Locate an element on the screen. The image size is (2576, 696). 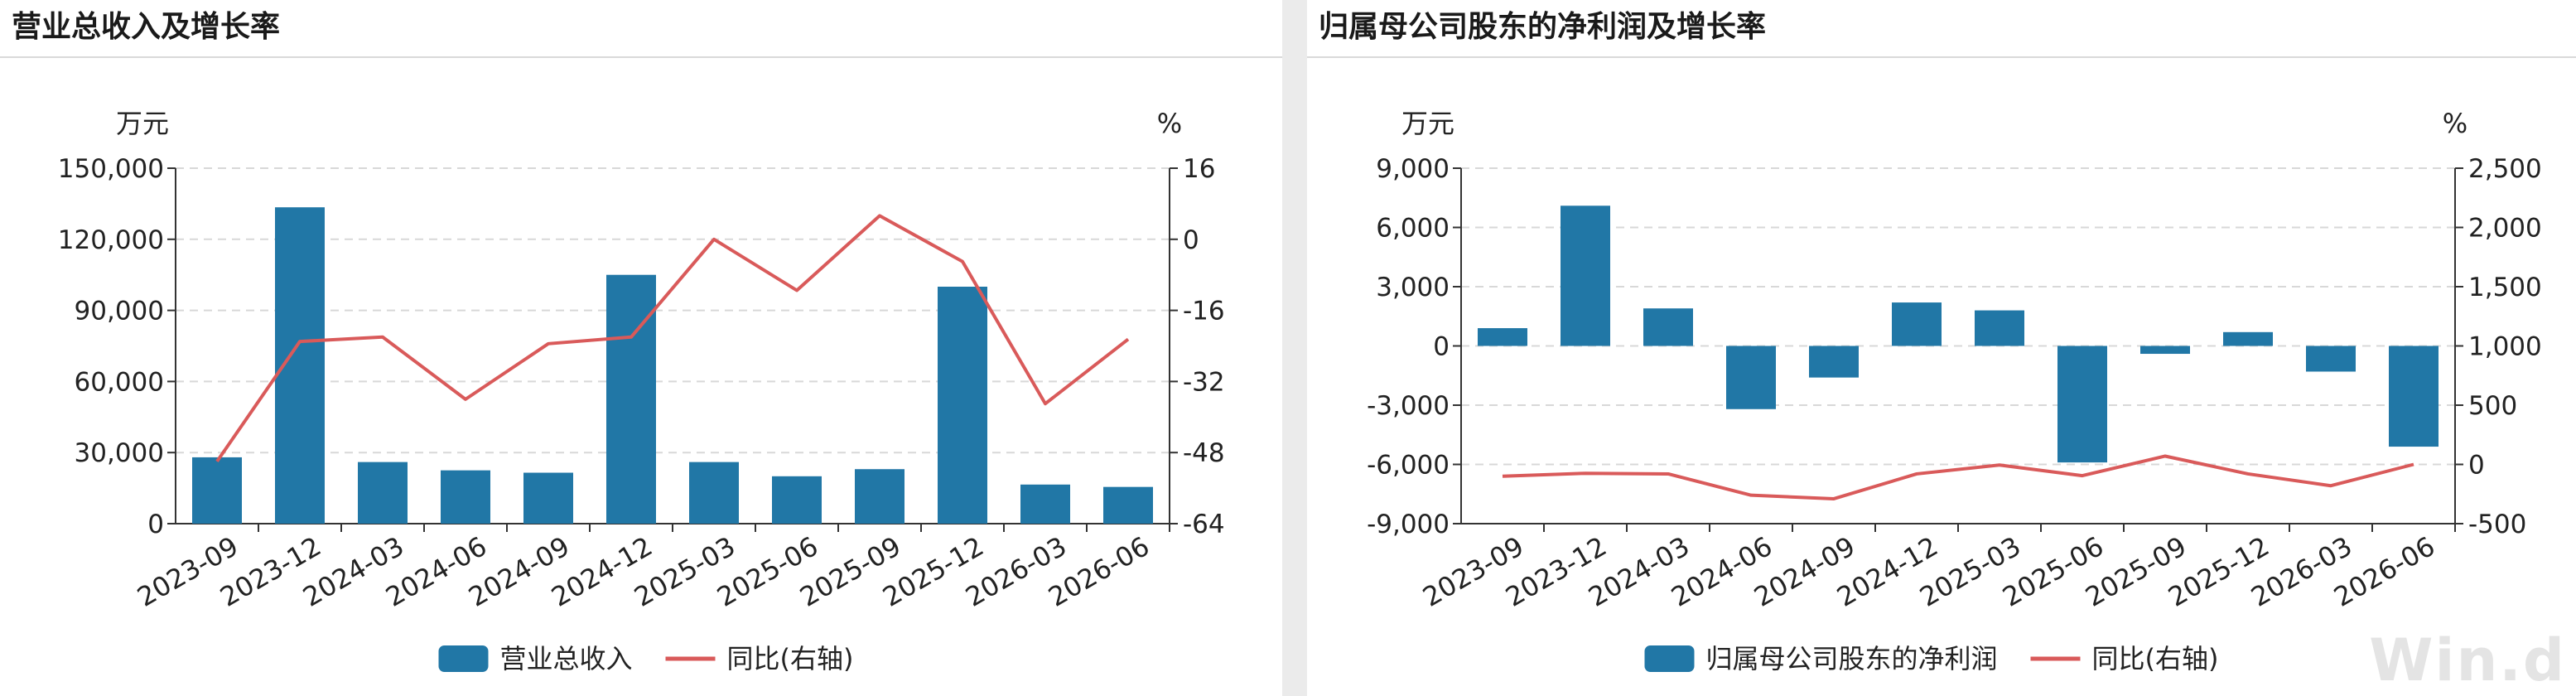
y-tick-label-right: -64 is located at coordinates (1204, 524).